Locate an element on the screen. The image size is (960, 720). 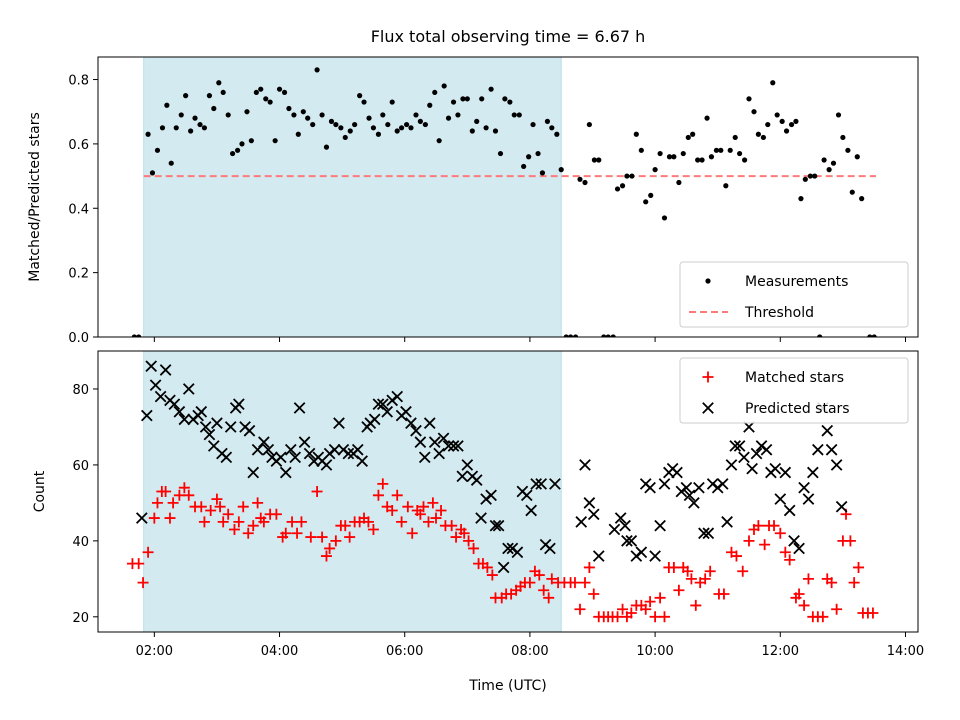
legend: Measurements Threshold is located at coordinates (794, 294).